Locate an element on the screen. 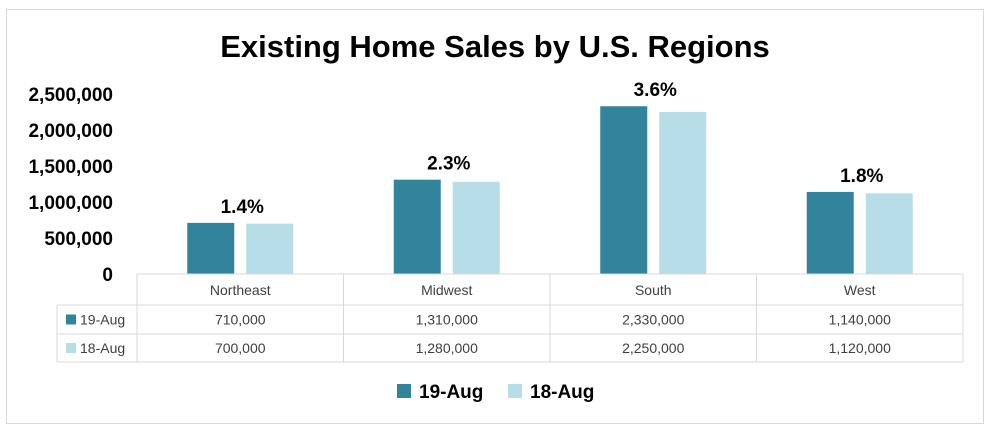  legend-label: 19-Aug is located at coordinates (451, 392).